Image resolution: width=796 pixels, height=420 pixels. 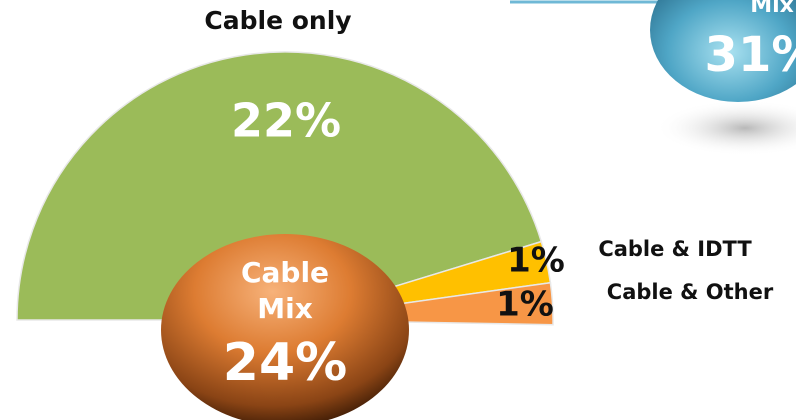 I want to click on bubble-name: Cable, so click(x=285, y=272).